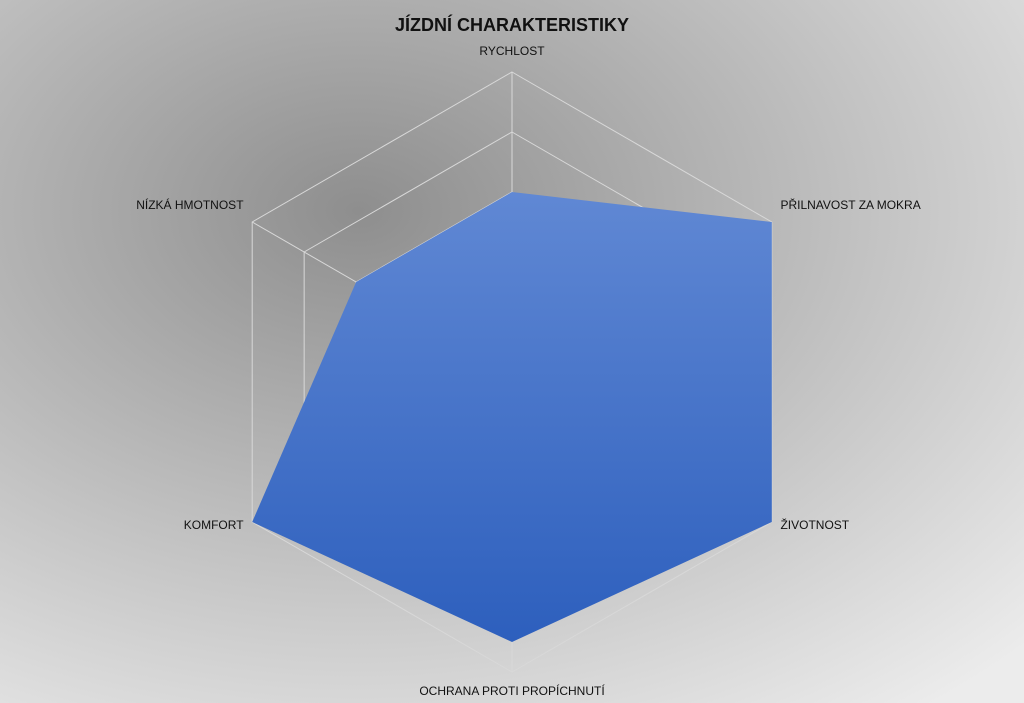 The width and height of the screenshot is (1024, 703). I want to click on axis-label: NÍZKÁ HMOTNOST, so click(190, 204).